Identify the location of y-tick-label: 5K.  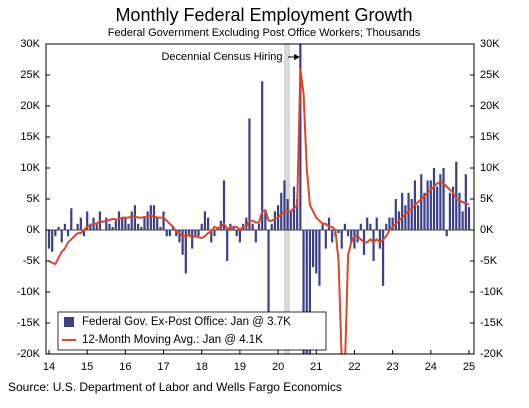
(34, 199).